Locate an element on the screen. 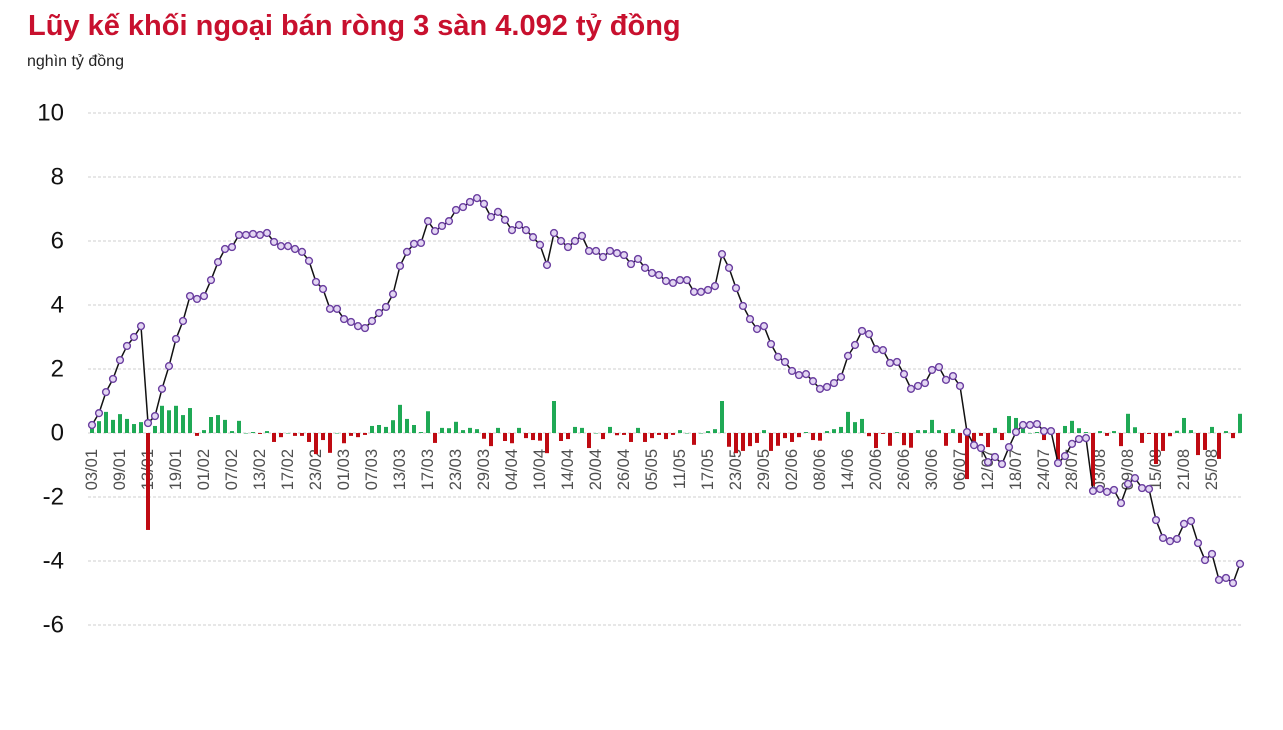 This screenshot has height=730, width=1283. x-tick-label: 20/06 is located at coordinates (876, 469).